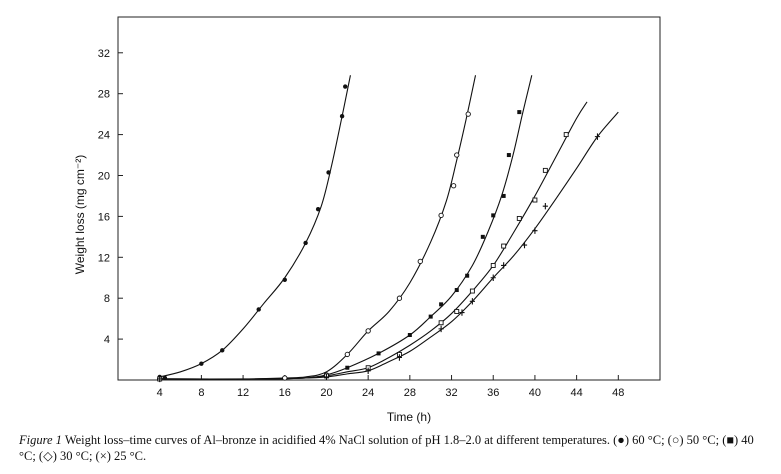 This screenshot has height=474, width=781. What do you see at coordinates (80, 214) in the screenshot?
I see `y-axis-title: Weight loss (mg cm⁻²)` at bounding box center [80, 214].